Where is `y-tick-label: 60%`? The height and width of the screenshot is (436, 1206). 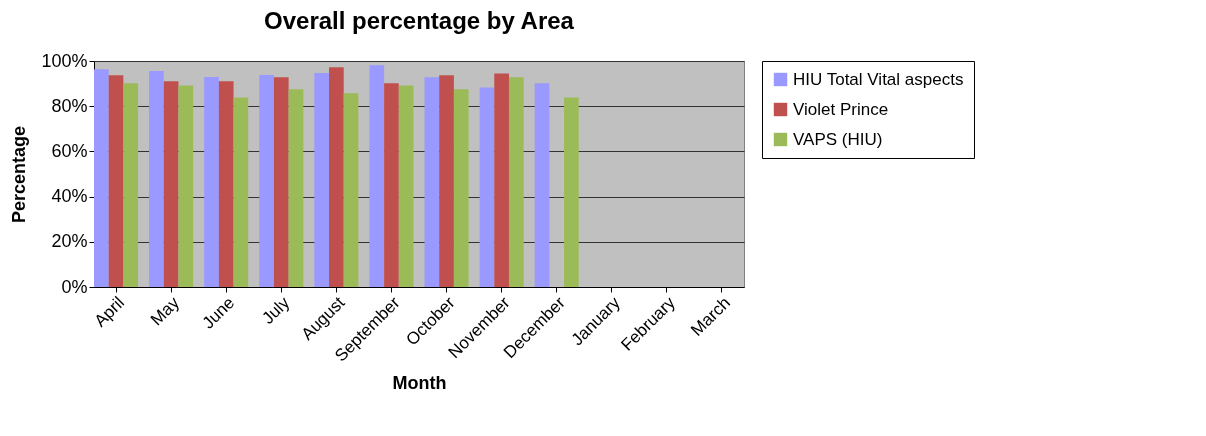
y-tick-label: 60% is located at coordinates (69, 150).